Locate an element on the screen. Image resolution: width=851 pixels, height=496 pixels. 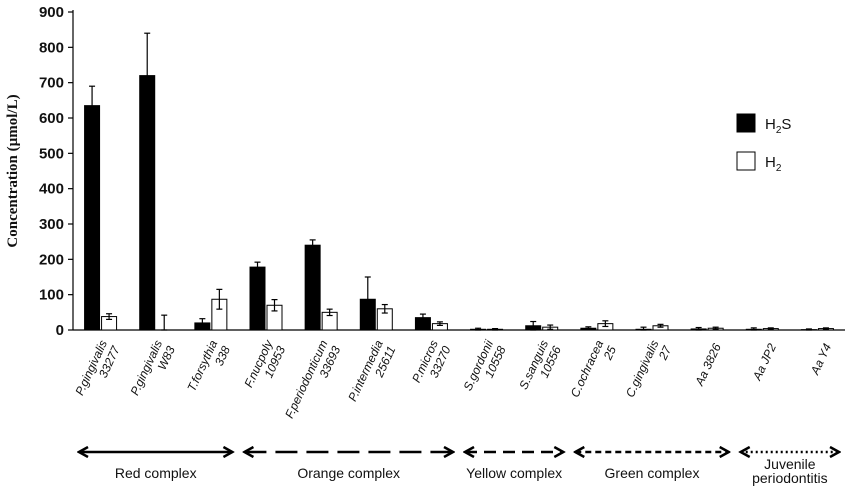
x-category-label: Aa JP2 is located at coordinates (765, 362).